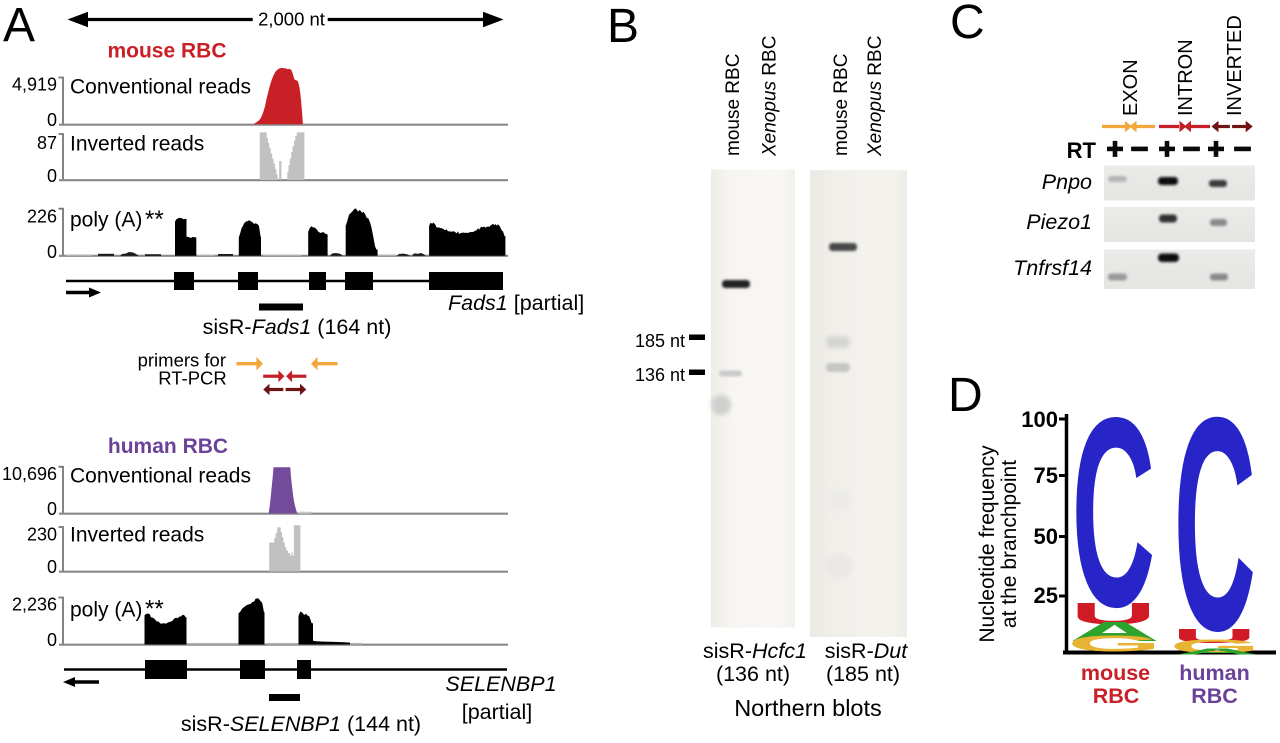  I want to click on svg-text: [partial], so click(497, 712).